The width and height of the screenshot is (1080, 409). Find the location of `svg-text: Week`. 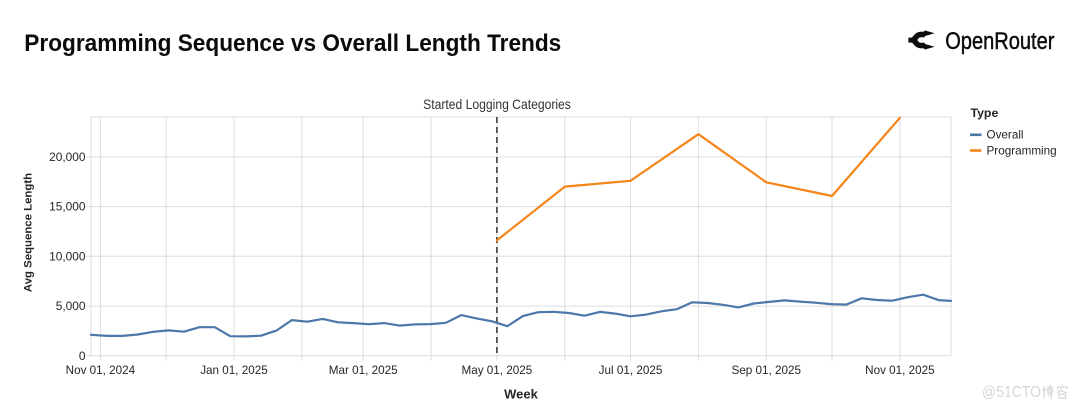

svg-text: Week is located at coordinates (521, 394).